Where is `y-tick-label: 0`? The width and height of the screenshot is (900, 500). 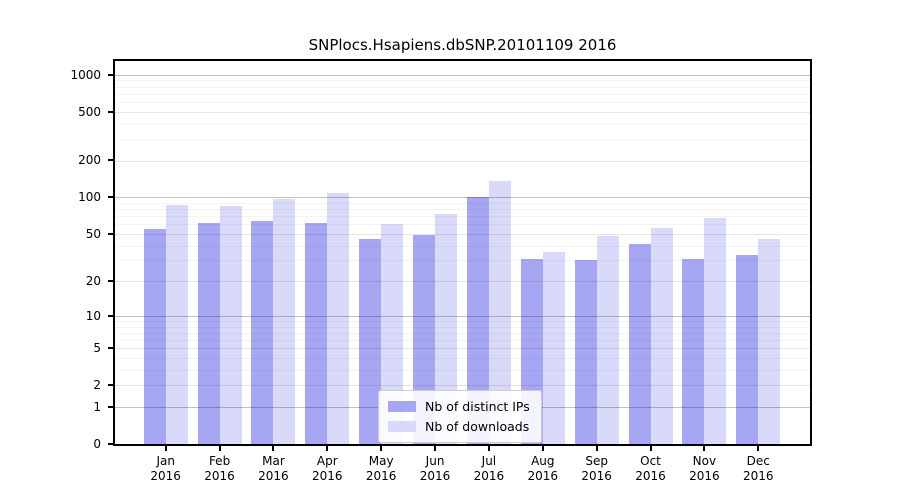
y-tick-label: 0 is located at coordinates (97, 444).